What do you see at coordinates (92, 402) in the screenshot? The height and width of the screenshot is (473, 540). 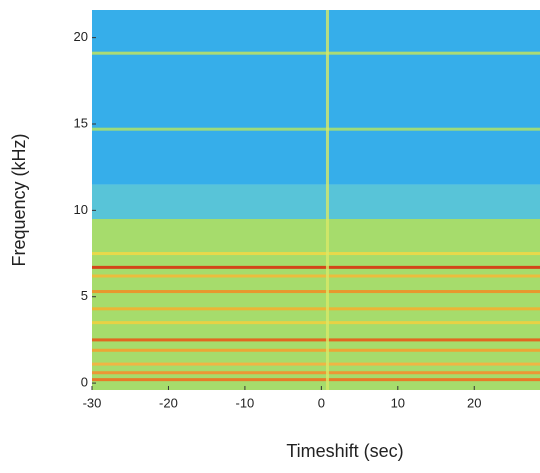 I see `x-tick-label: -30` at bounding box center [92, 402].